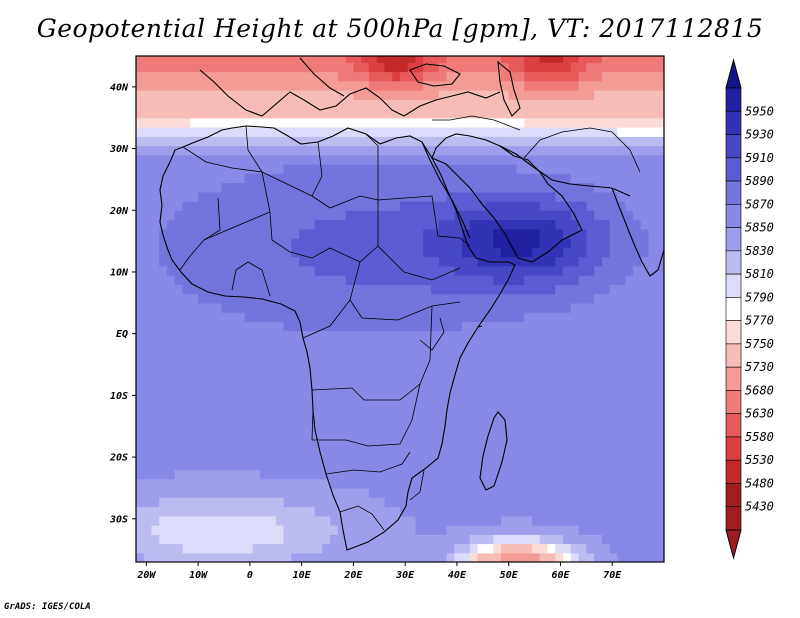  Describe the element at coordinates (118, 458) in the screenshot. I see `y-tick-label: 20S` at that location.